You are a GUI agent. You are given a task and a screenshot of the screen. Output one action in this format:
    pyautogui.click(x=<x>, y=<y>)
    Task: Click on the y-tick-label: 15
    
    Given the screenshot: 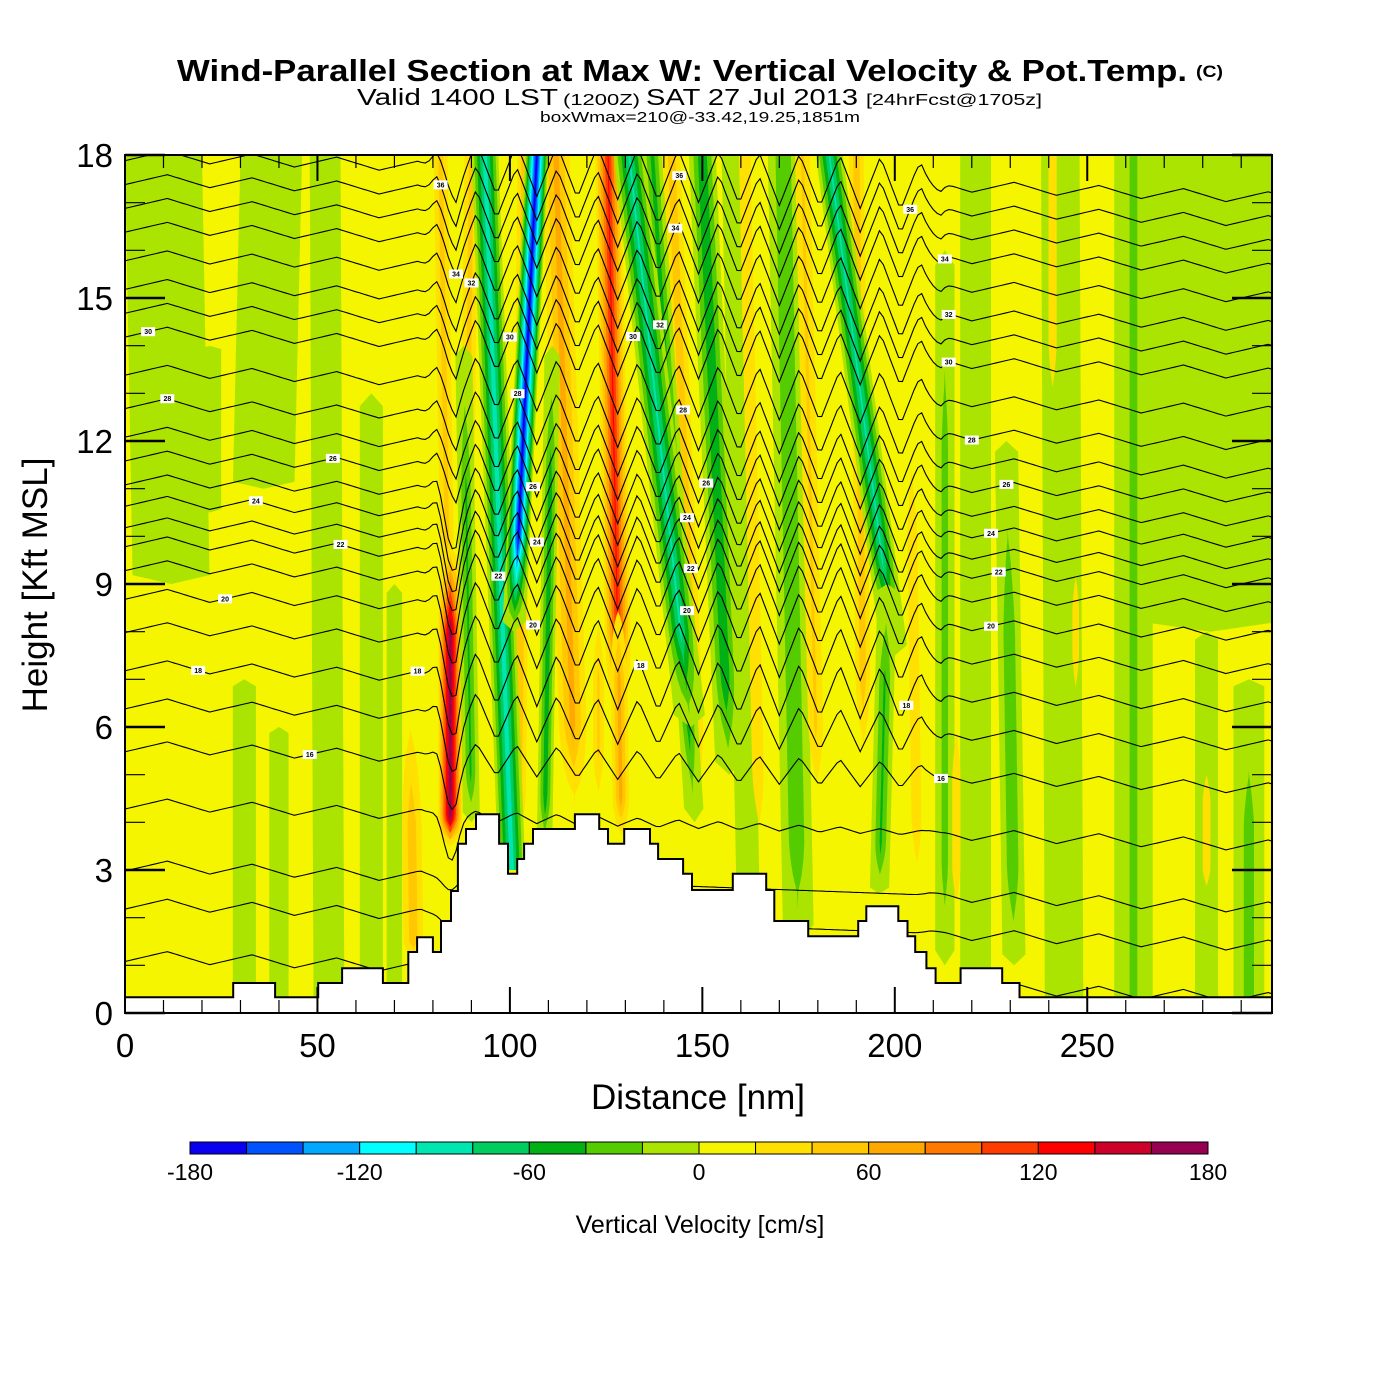 What is the action you would take?
    pyautogui.click(x=94, y=298)
    